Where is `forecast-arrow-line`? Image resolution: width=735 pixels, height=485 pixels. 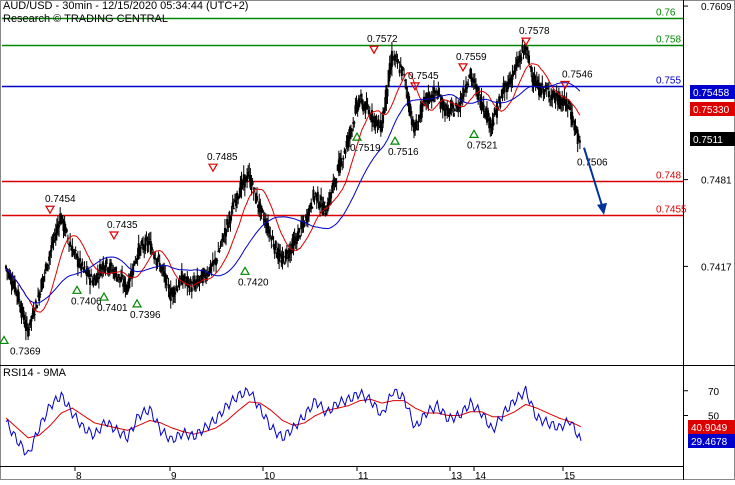 forecast-arrow-line is located at coordinates (593, 178).